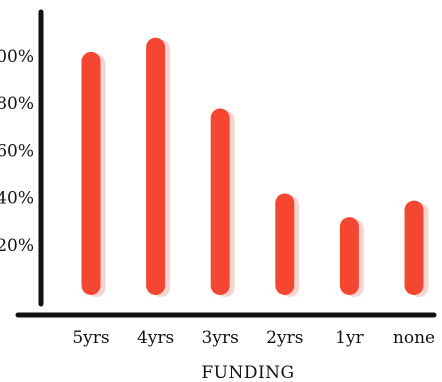 Image resolution: width=442 pixels, height=382 pixels. What do you see at coordinates (284, 338) in the screenshot?
I see `x-tick-label: 2yrs` at bounding box center [284, 338].